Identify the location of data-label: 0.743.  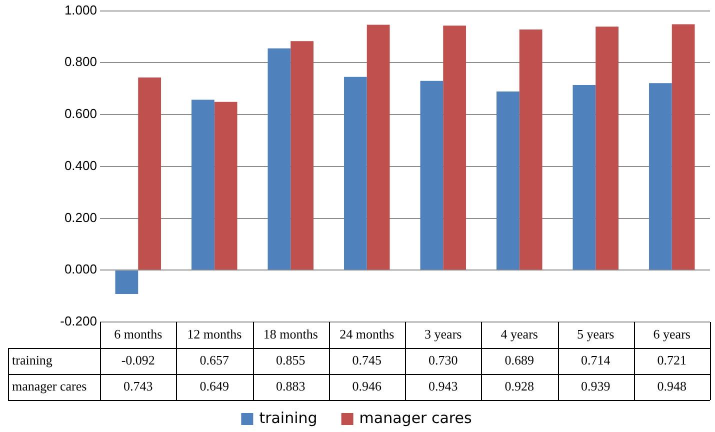
(138, 386).